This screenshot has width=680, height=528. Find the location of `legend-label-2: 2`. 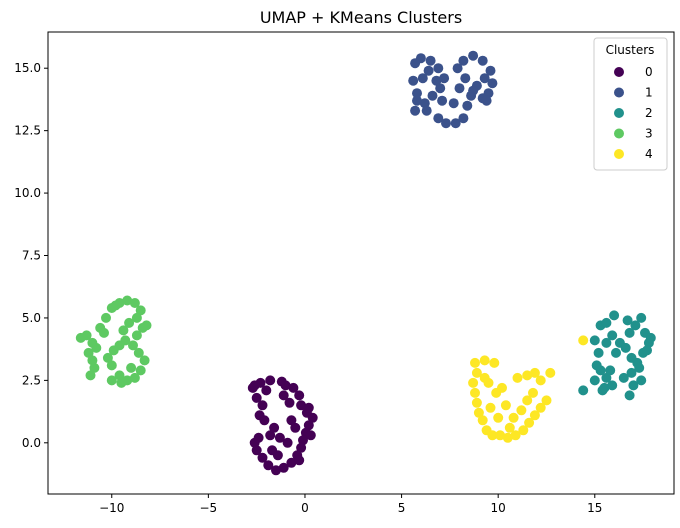

legend-label-2: 2 is located at coordinates (649, 113).